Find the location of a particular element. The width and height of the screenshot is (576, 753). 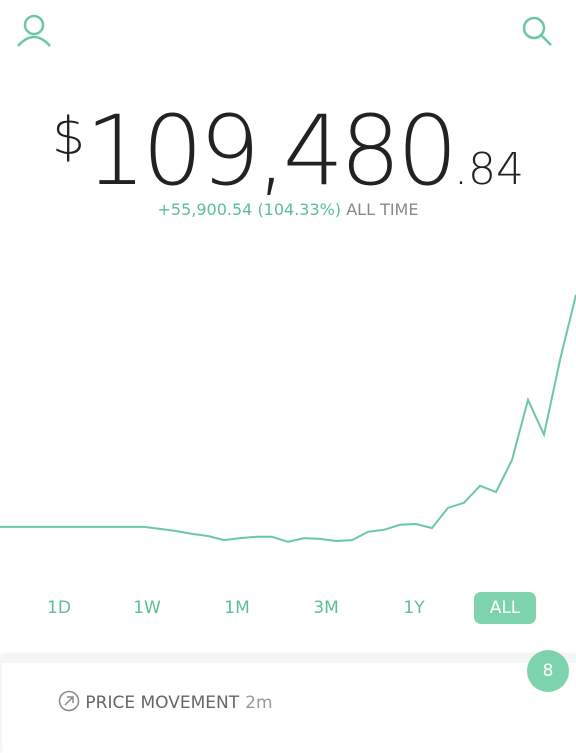

portfolio-value: $109,480.84 is located at coordinates (288, 151).